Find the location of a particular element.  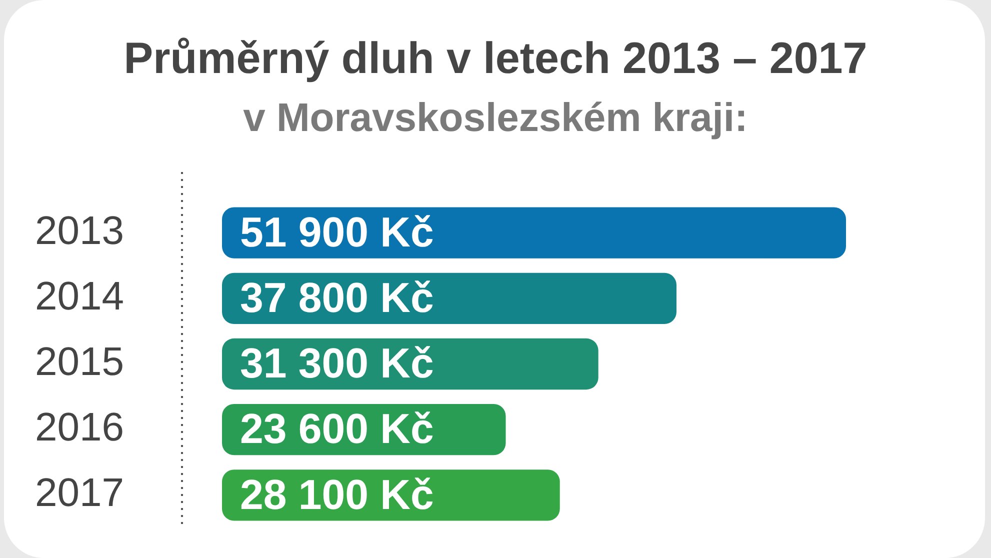

chart-subtitle: v Moravskoslezském kraji: is located at coordinates (495, 118).